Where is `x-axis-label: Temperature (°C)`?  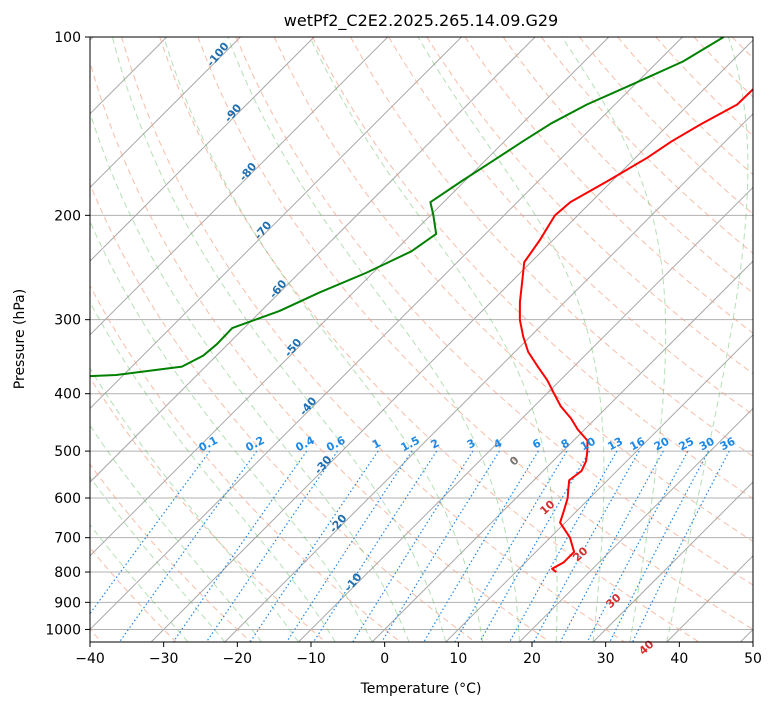
x-axis-label: Temperature (°C) is located at coordinates (421, 689).